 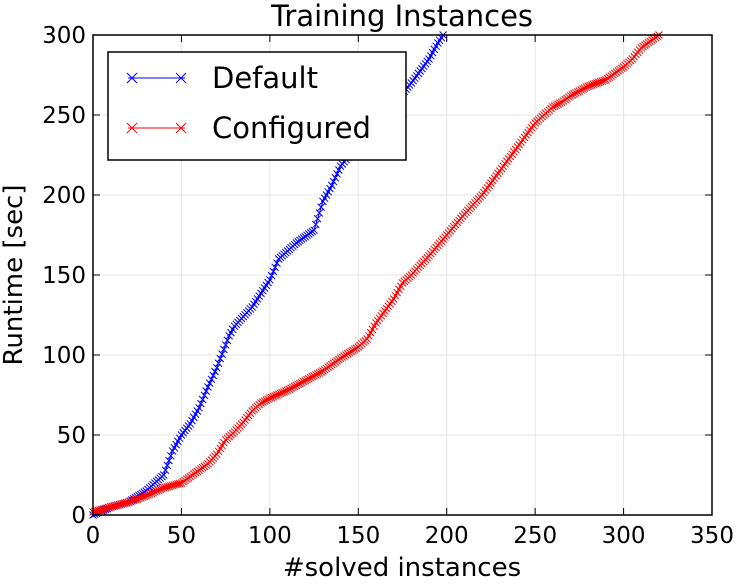 I want to click on y-axis-label: Runtime [sec], so click(x=14, y=275).